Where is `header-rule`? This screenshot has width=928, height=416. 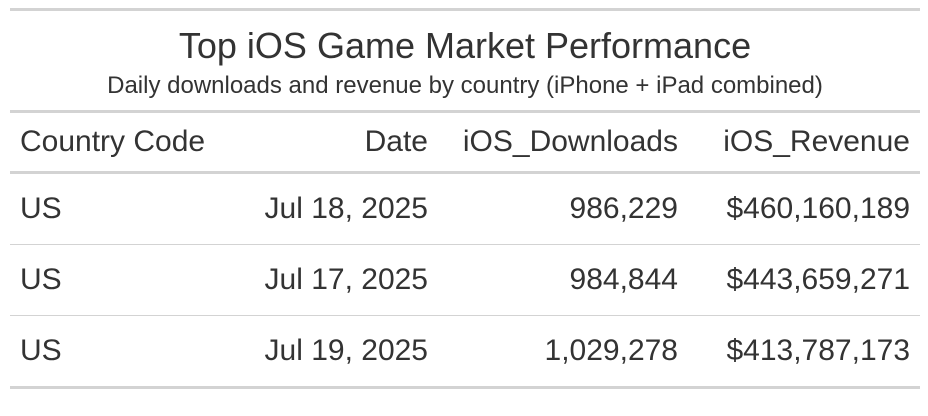 header-rule is located at coordinates (465, 111).